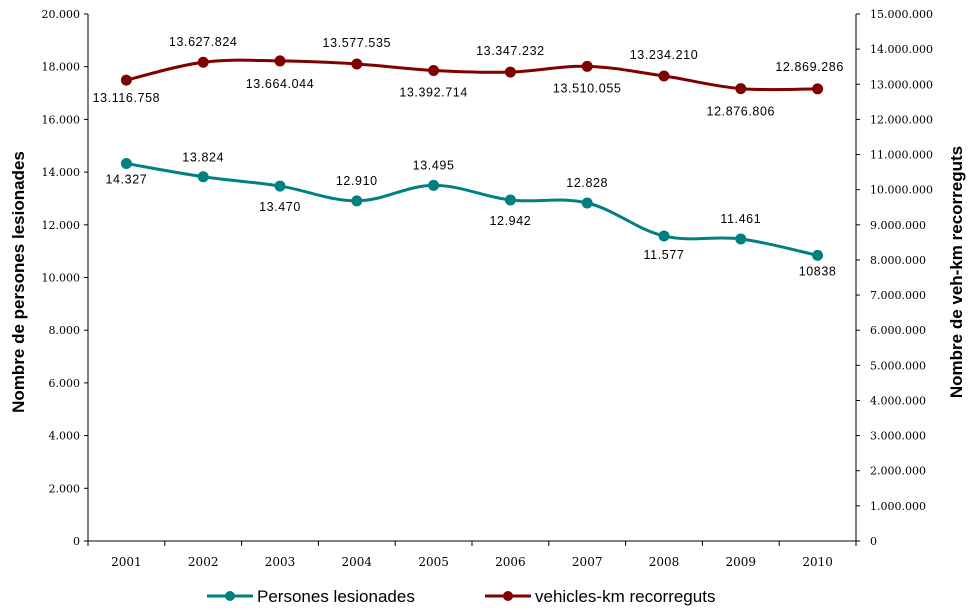  Describe the element at coordinates (873, 541) in the screenshot. I see `right-tick-label: 0` at that location.